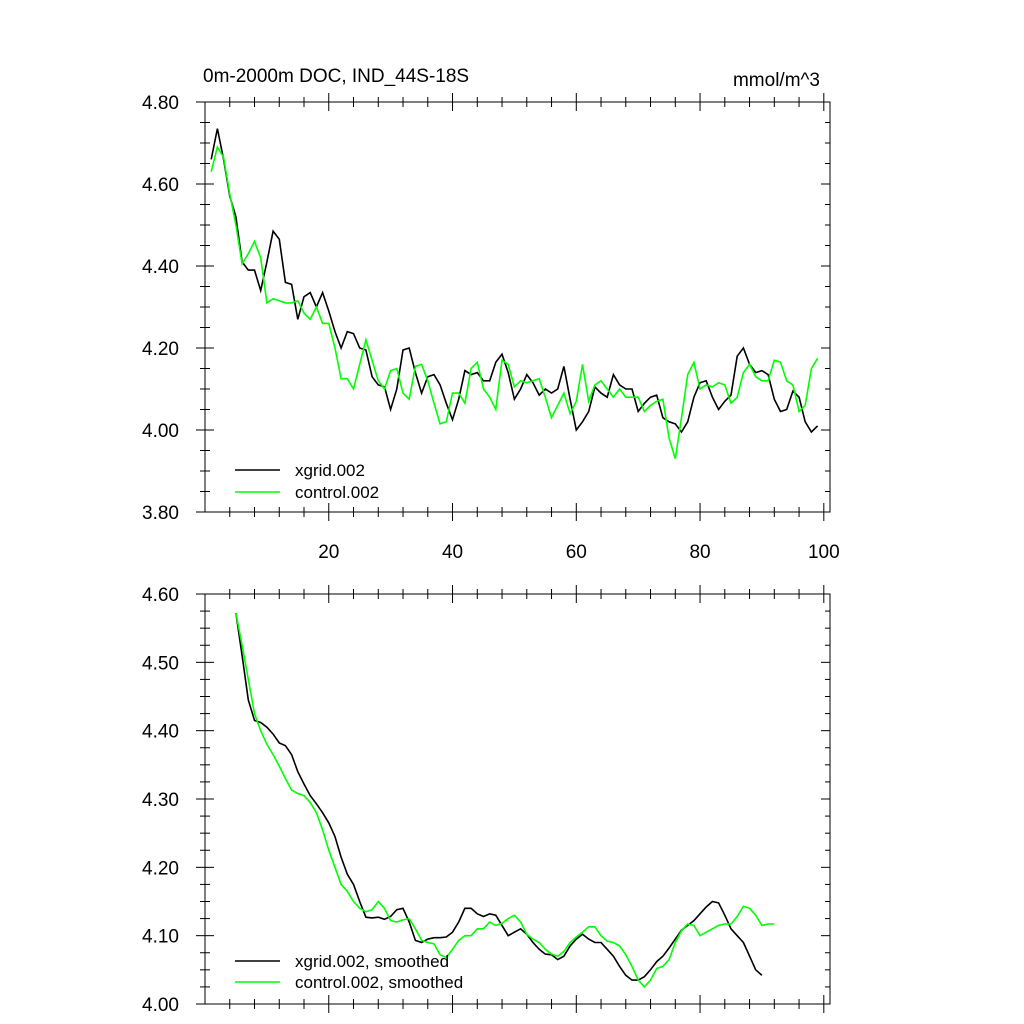 The width and height of the screenshot is (1024, 1024). I want to click on x-tick-label: 40, so click(452, 552).